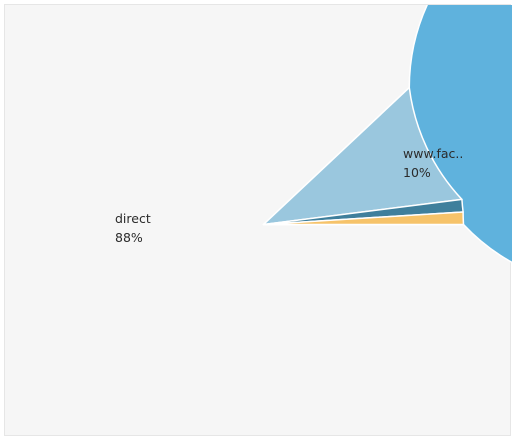 This screenshot has width=515, height=440. I want to click on slice-label-direct: direct, so click(133, 218).